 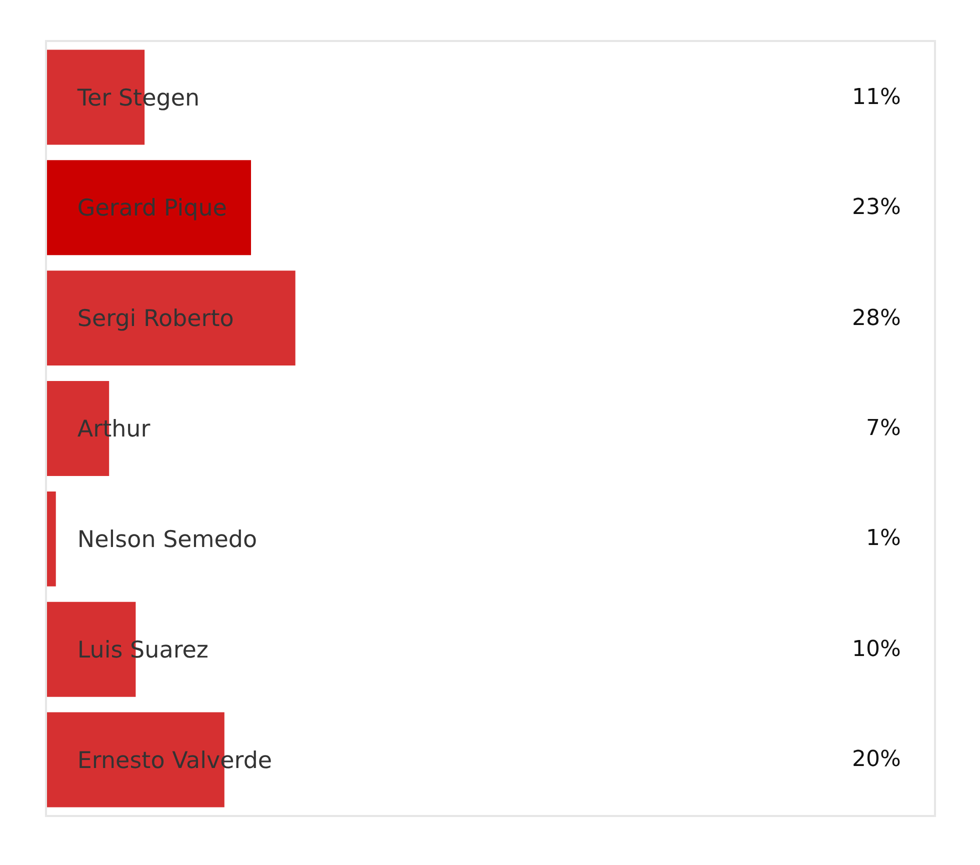 I want to click on y-tick-label: Nelson Semedo, so click(x=167, y=539).